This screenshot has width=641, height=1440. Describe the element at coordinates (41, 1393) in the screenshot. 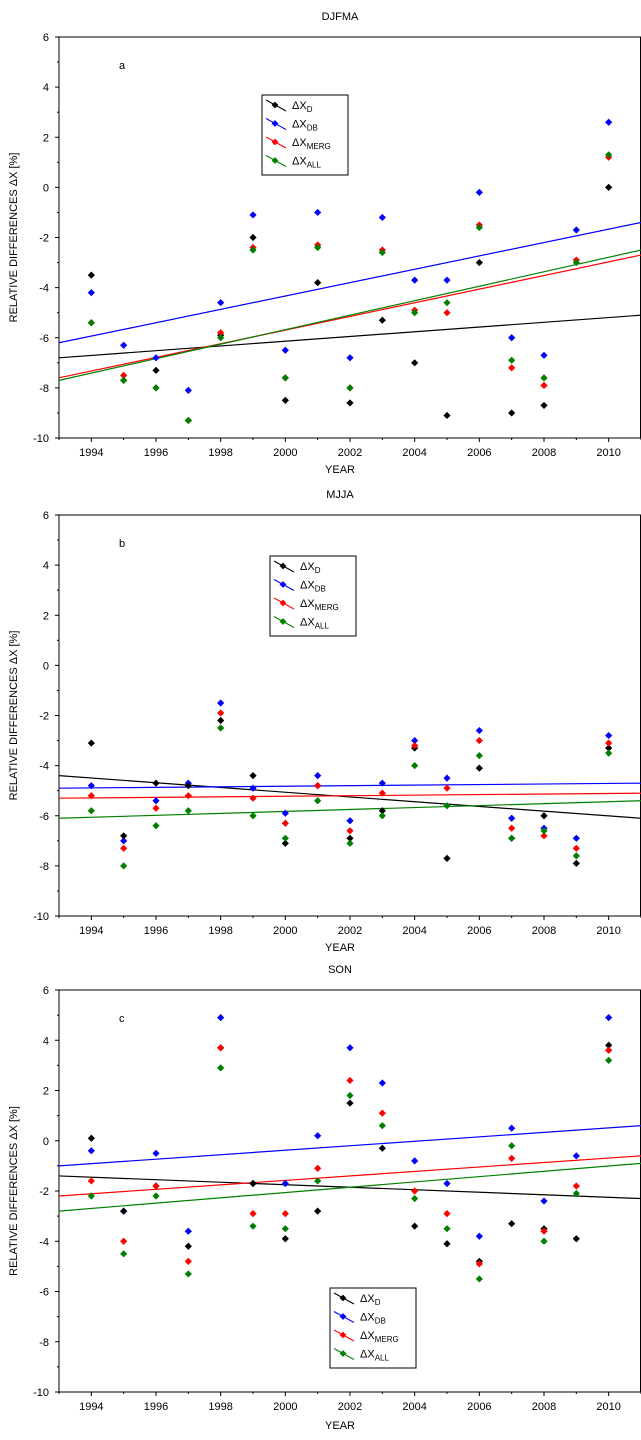

I see `y-tick-label: -10` at that location.